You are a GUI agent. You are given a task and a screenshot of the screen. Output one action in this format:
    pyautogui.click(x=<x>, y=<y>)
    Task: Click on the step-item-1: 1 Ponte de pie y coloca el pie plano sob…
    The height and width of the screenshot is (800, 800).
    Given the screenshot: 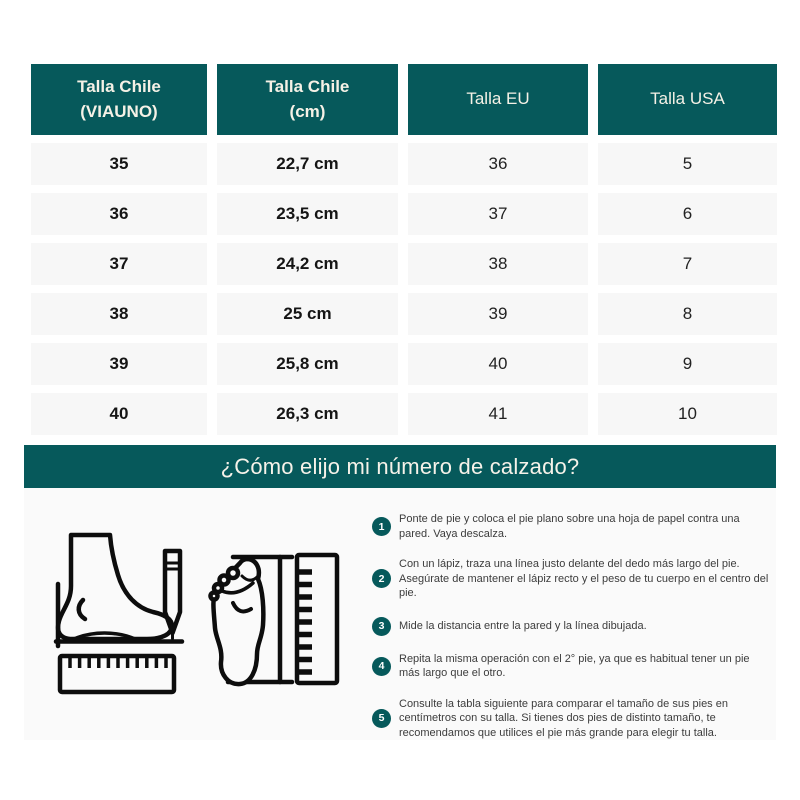 What is the action you would take?
    pyautogui.click(x=574, y=526)
    